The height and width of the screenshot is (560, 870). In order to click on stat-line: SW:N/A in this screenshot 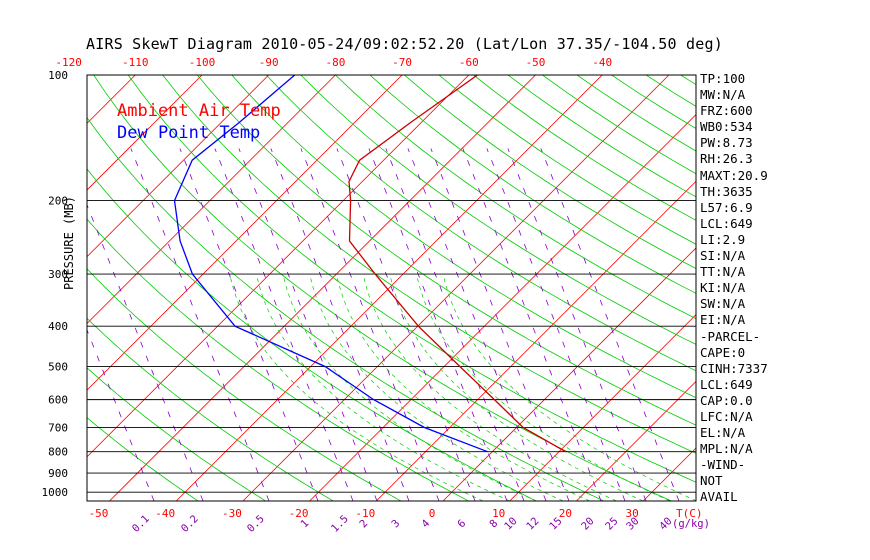, I will do `click(723, 304)`.